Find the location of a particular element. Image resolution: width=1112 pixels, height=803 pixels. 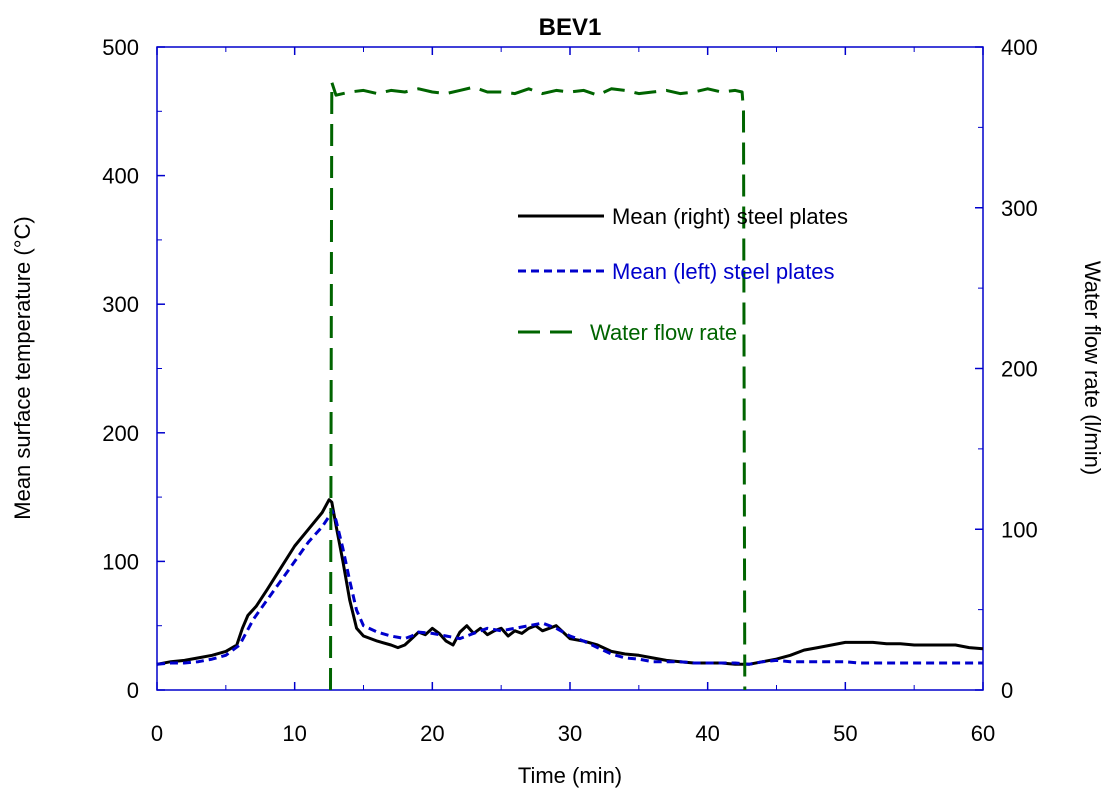

x-tick-label: 40 is located at coordinates (707, 733).